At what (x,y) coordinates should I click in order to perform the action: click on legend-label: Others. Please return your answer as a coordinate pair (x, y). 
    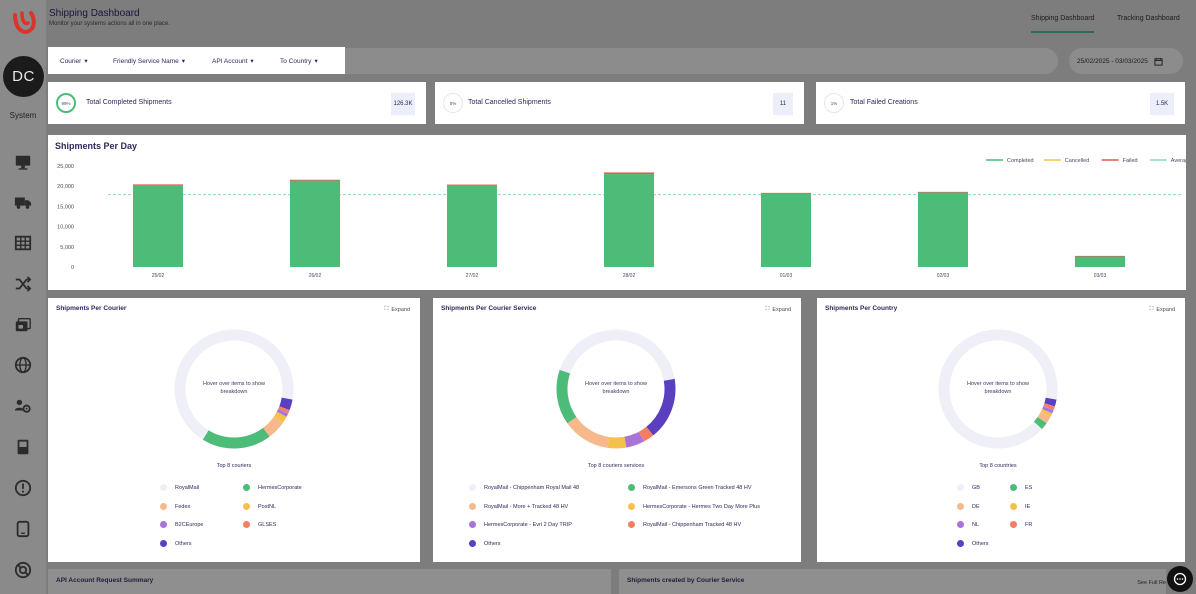
    Looking at the image, I should click on (183, 543).